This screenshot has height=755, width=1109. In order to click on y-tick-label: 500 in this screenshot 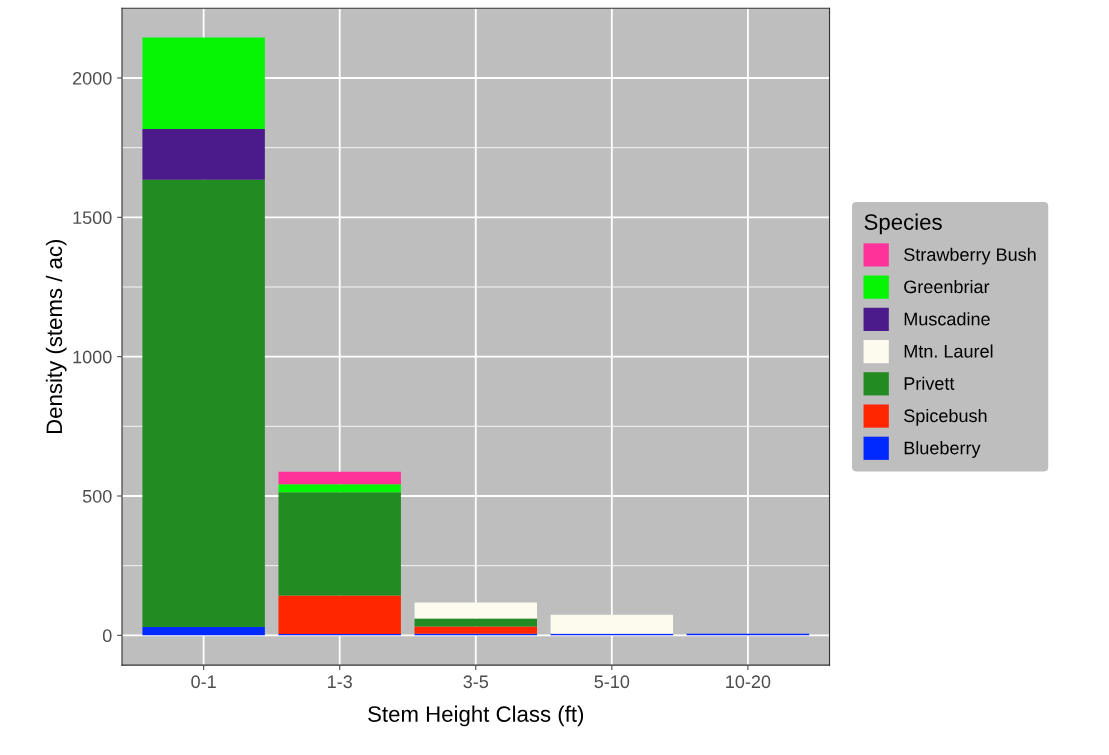, I will do `click(97, 496)`.